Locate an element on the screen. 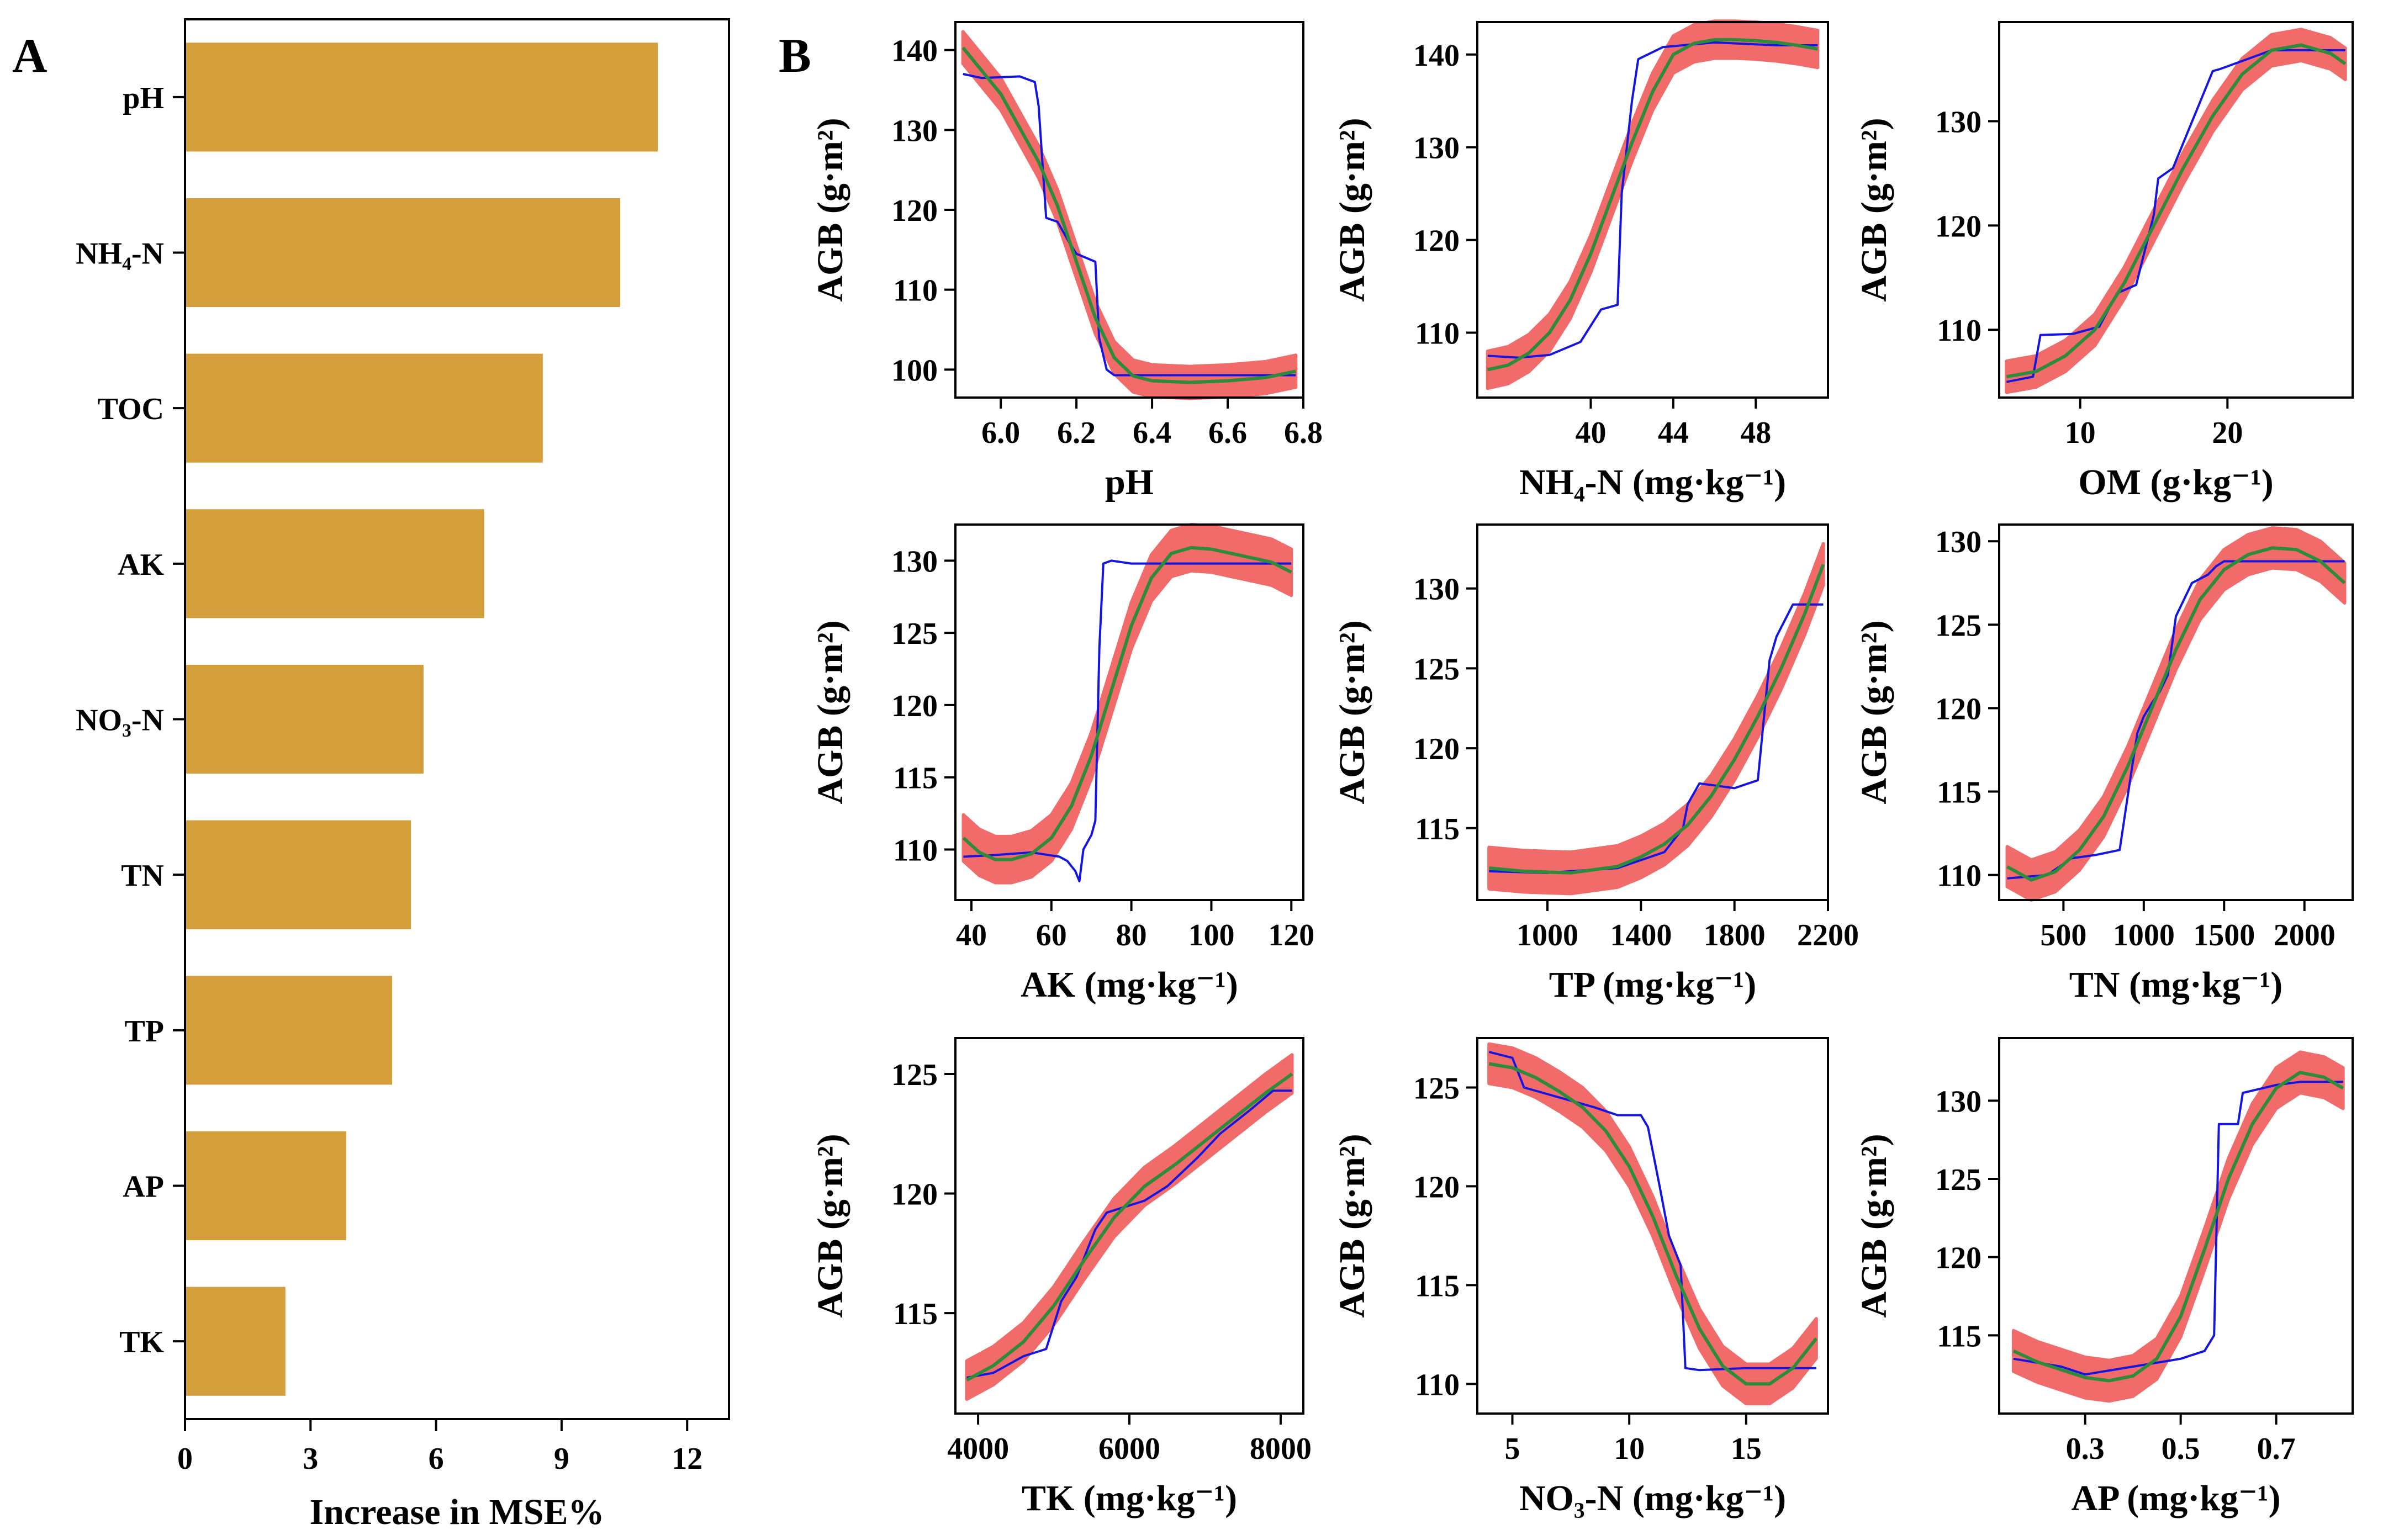 The image size is (2383, 1540). x-tick-label: 6 is located at coordinates (436, 1459).